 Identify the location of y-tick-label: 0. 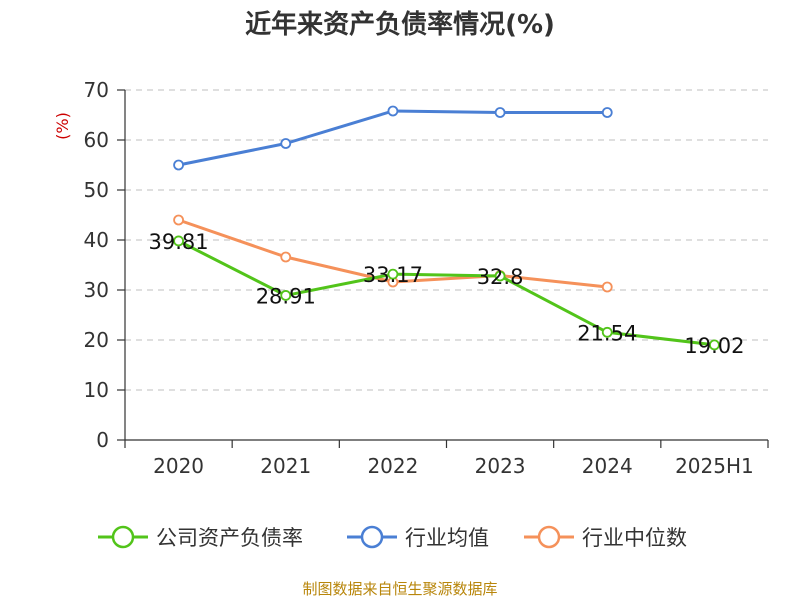
(102, 440).